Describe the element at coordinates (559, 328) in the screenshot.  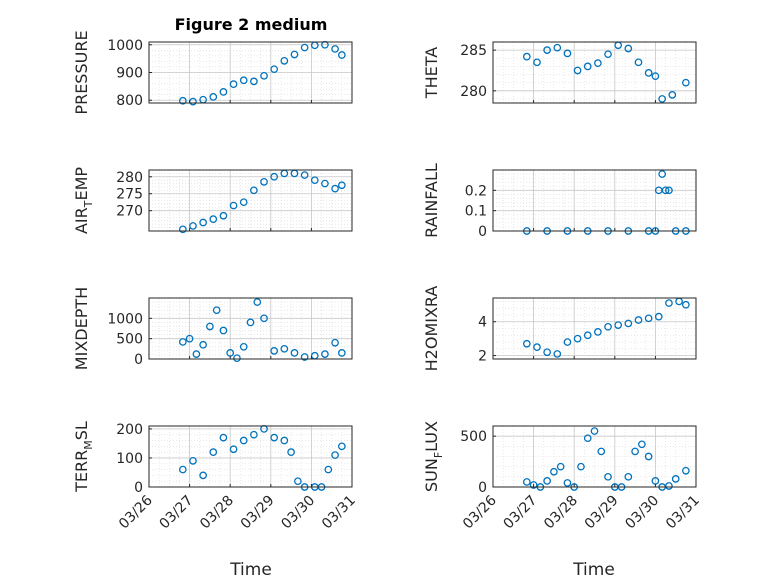
I see `subplot-h2omixra: 2 4 H2OMIXRA` at that location.